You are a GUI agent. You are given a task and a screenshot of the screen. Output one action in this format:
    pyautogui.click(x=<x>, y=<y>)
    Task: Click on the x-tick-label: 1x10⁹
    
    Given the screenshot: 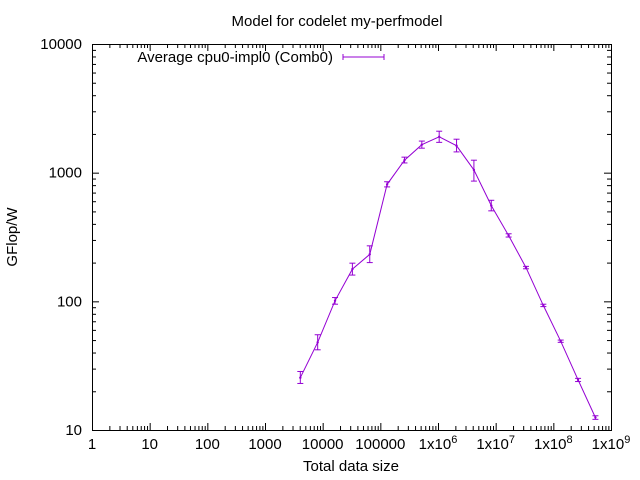 What is the action you would take?
    pyautogui.click(x=611, y=443)
    